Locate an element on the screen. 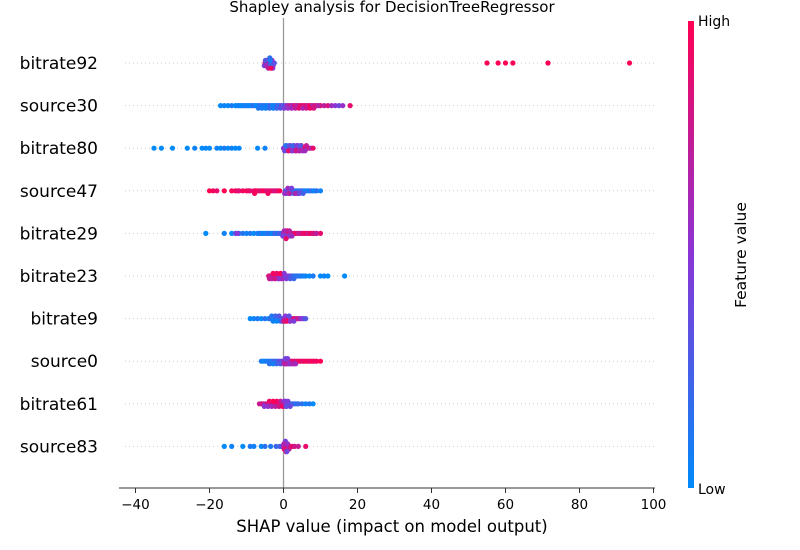 This screenshot has height=550, width=800. feature-label-source30: source30 is located at coordinates (59, 107).